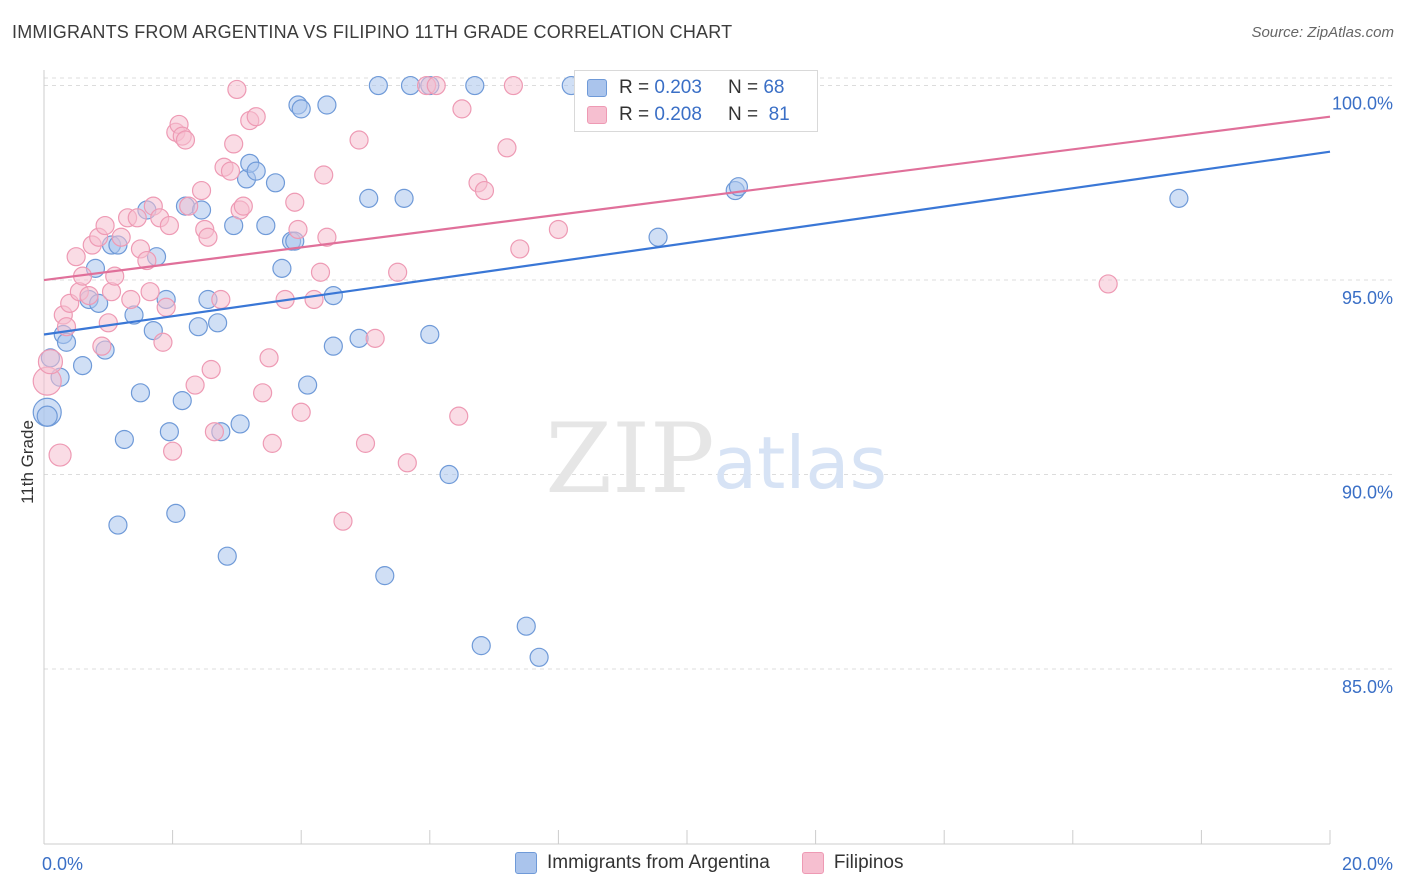  I want to click on legend-item-argentina: Immigrants from Argentina, so click(642, 863).